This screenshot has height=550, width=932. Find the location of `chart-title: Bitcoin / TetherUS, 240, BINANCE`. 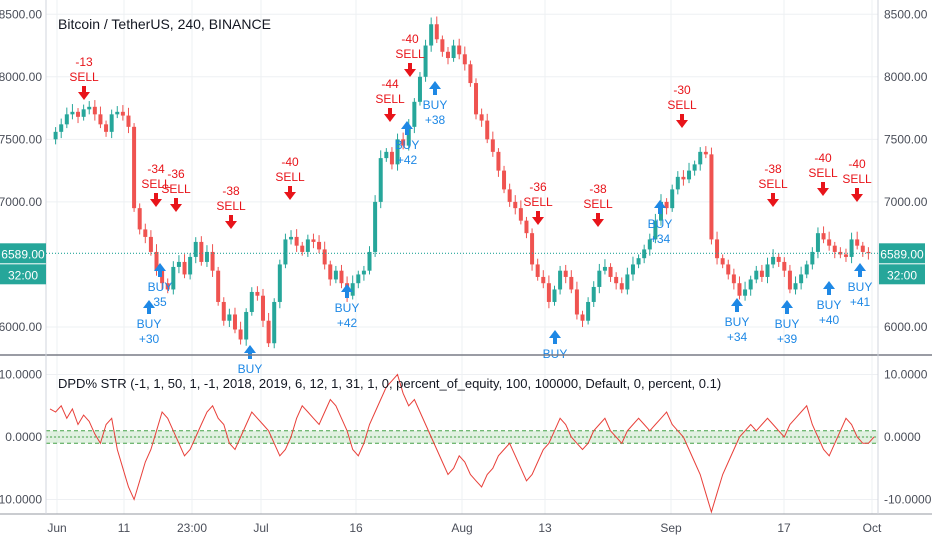

chart-title: Bitcoin / TetherUS, 240, BINANCE is located at coordinates (164, 24).